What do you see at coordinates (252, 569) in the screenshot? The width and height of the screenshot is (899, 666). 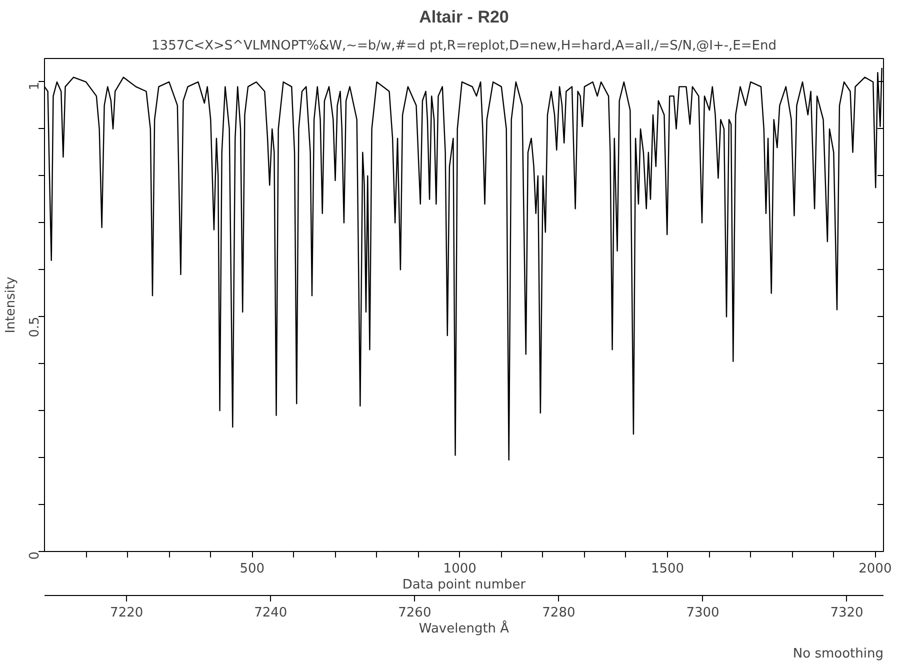 I see `x-tick-label: 500` at bounding box center [252, 569].